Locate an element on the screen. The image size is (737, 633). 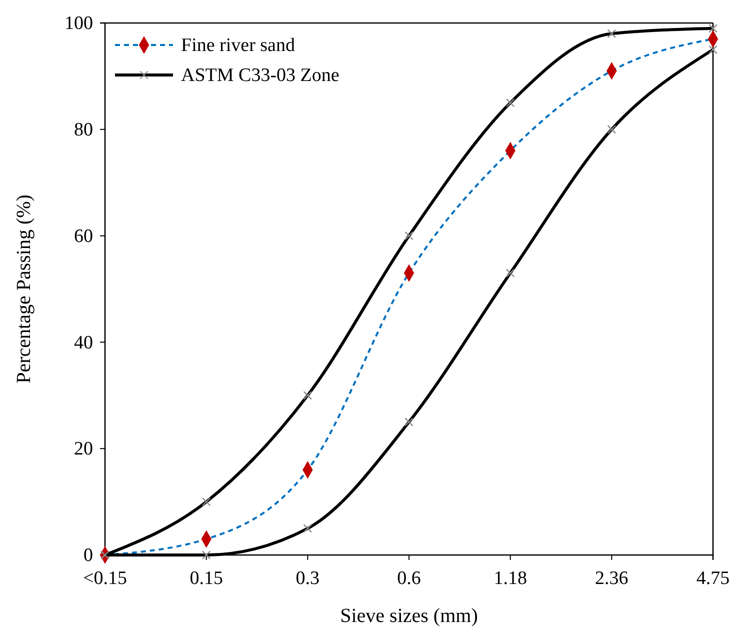
x-tick-label: <0.15 is located at coordinates (105, 578).